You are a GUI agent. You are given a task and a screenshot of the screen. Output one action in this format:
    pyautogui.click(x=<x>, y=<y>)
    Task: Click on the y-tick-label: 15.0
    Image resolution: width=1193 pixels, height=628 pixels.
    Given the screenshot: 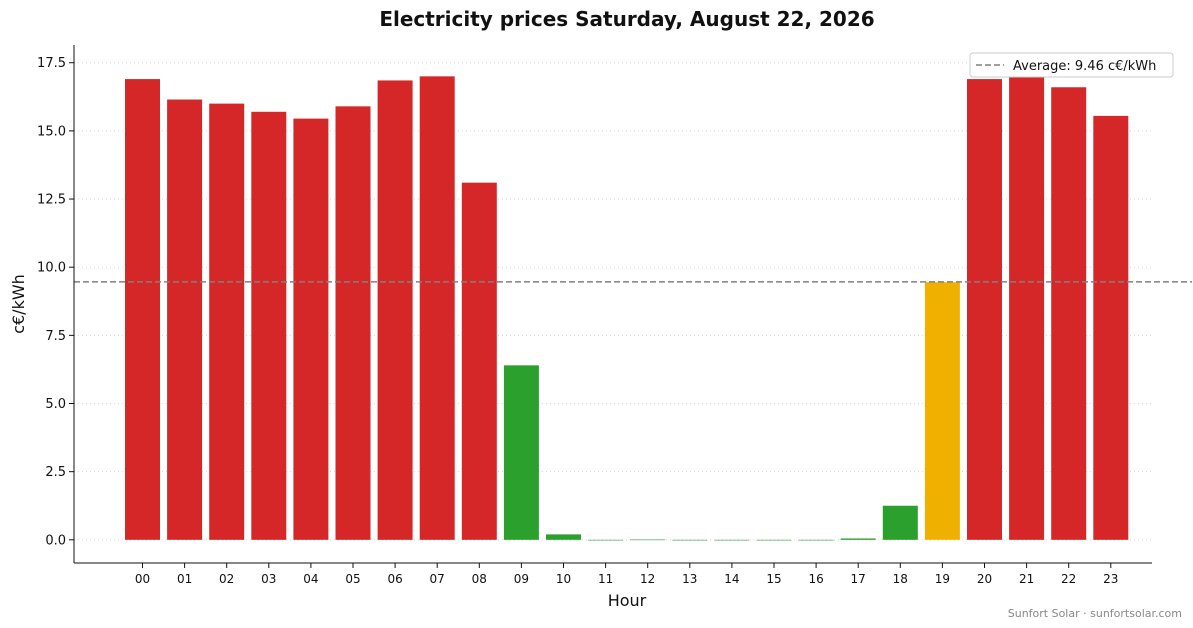 What is the action you would take?
    pyautogui.click(x=51, y=131)
    